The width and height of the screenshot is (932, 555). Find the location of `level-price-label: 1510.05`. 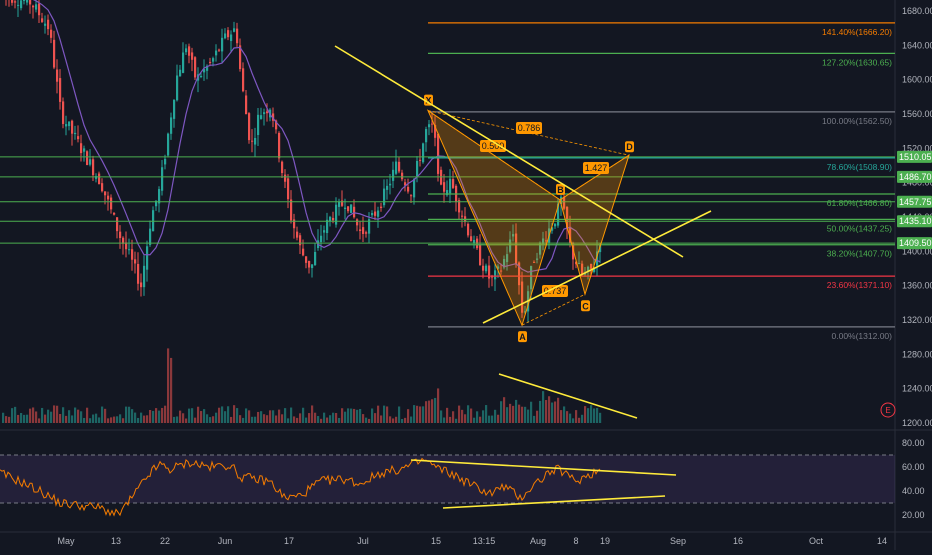

level-price-label: 1510.05 is located at coordinates (915, 157).